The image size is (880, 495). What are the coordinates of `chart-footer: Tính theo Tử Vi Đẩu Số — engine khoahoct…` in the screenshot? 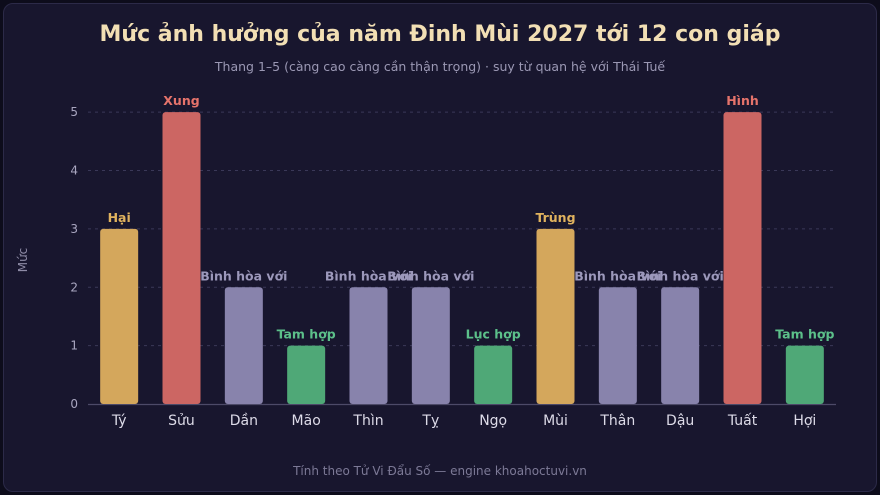 It's located at (440, 471).